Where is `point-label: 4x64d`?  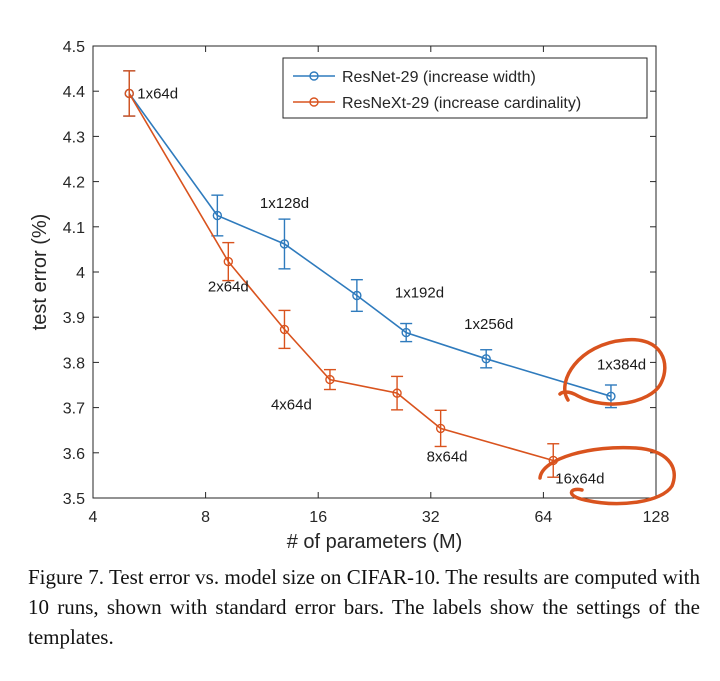 point-label: 4x64d is located at coordinates (291, 405).